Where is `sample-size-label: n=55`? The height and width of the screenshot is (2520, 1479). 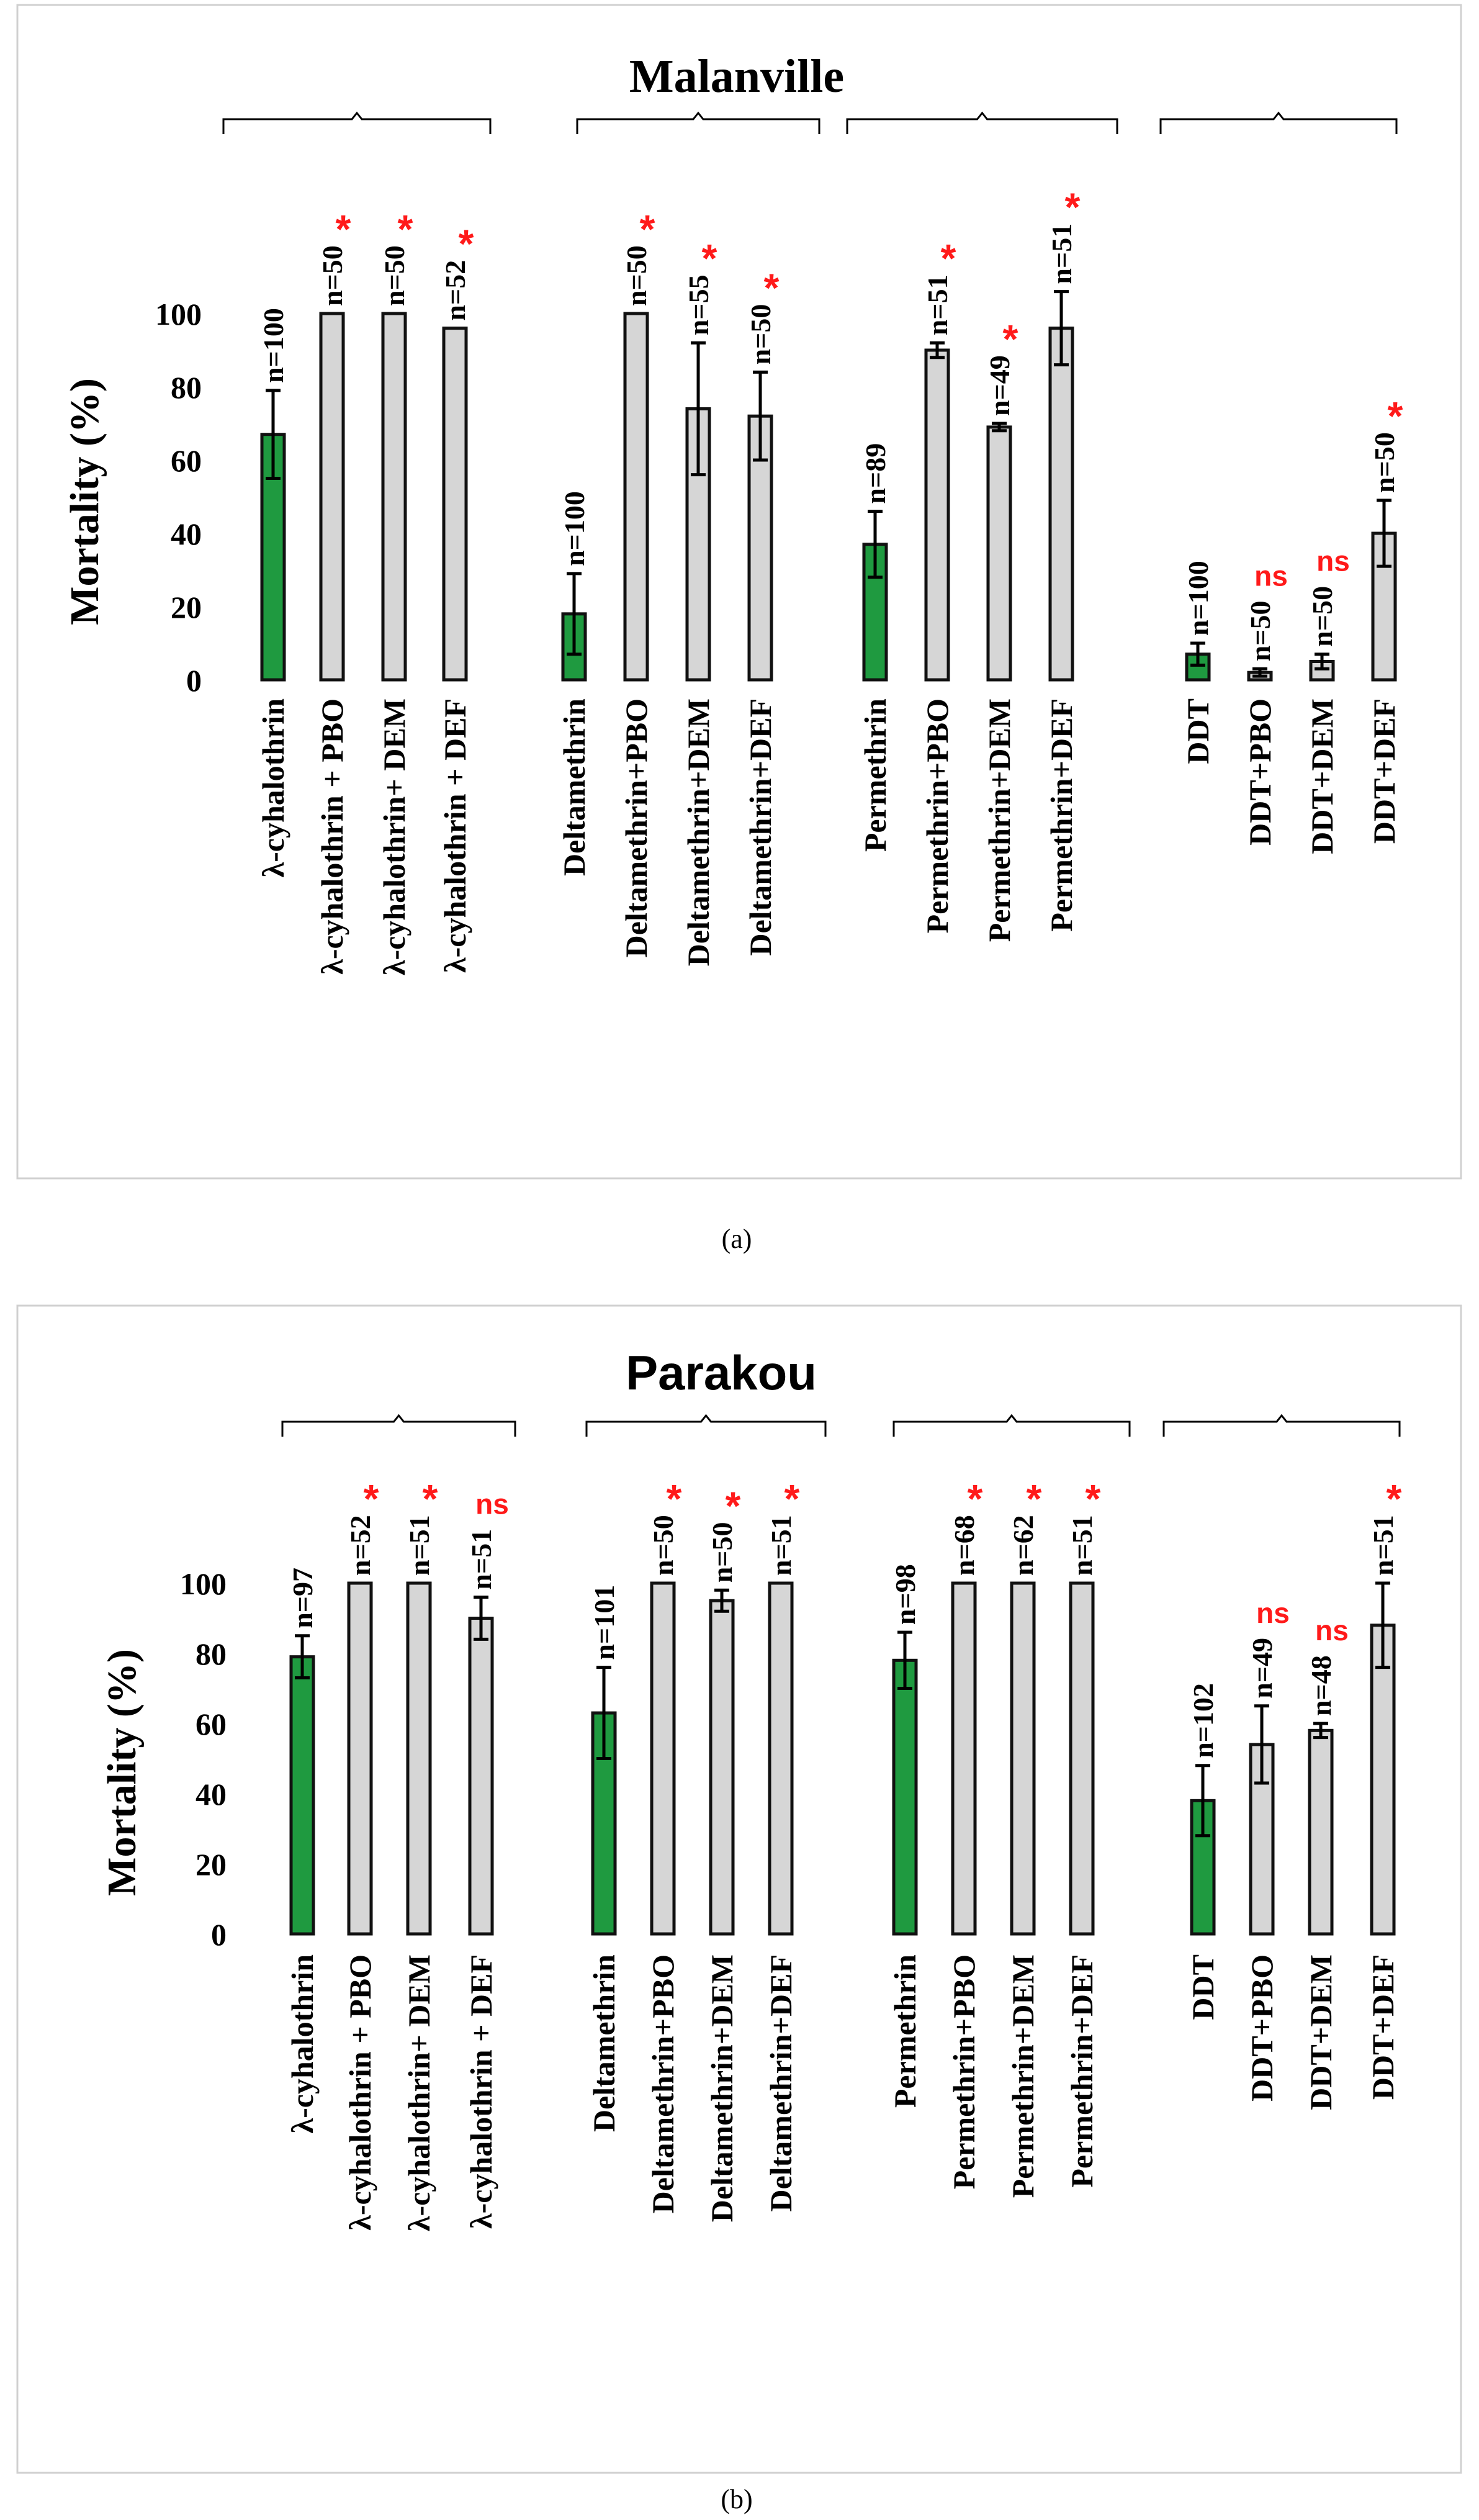
sample-size-label: n=55 is located at coordinates (698, 304).